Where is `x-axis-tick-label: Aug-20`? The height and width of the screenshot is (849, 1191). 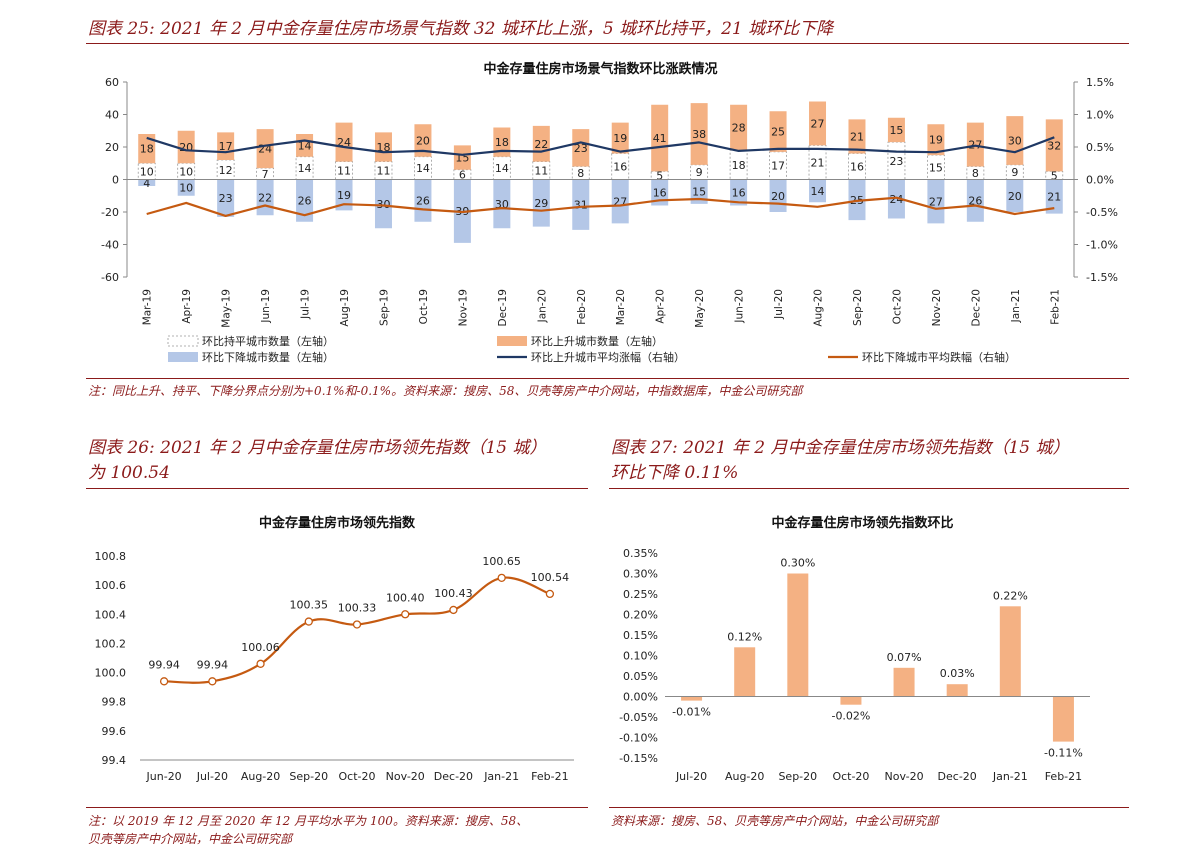
x-axis-tick-label: Aug-20 is located at coordinates (260, 776).